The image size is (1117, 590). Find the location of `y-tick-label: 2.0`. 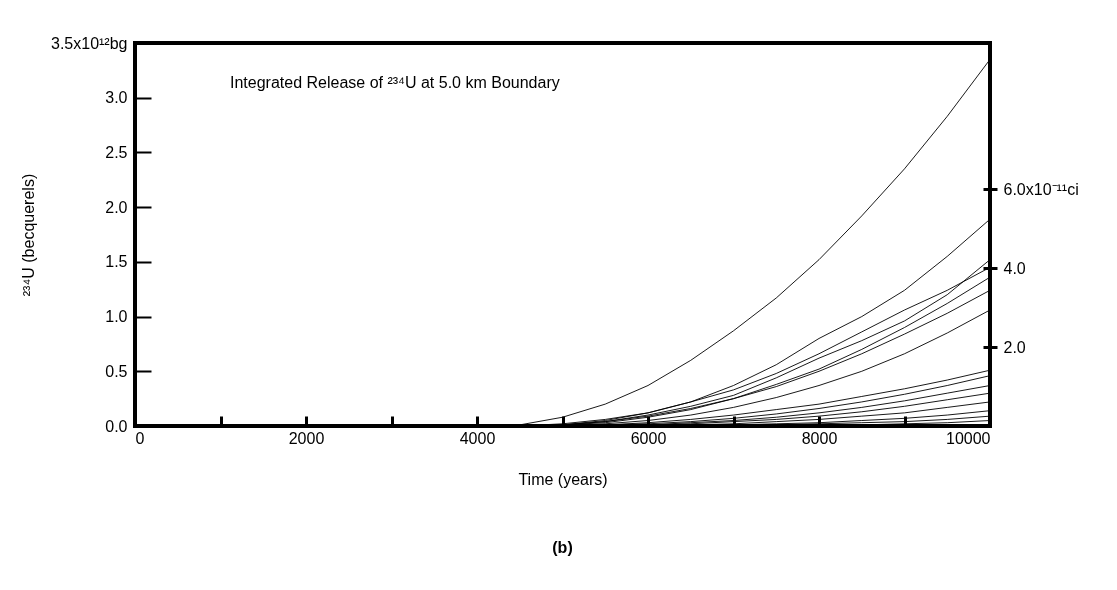

y-tick-label: 2.0 is located at coordinates (116, 207).